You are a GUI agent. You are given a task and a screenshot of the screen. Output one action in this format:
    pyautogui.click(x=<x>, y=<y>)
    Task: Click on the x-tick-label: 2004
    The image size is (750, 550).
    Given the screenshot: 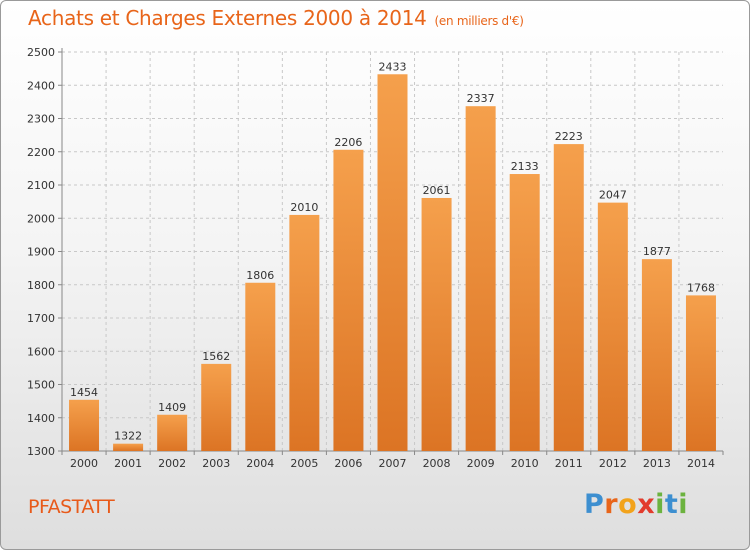 What is the action you would take?
    pyautogui.click(x=260, y=463)
    